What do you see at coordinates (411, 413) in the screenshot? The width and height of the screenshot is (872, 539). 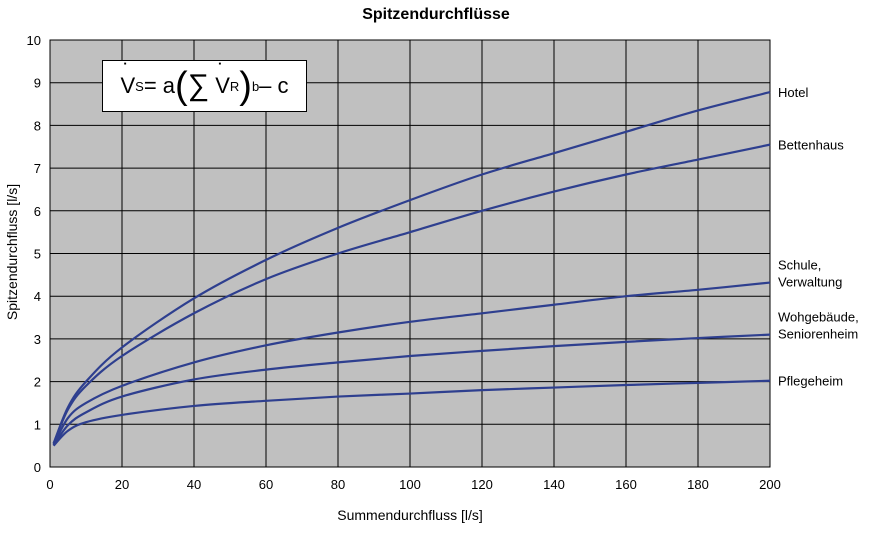 I see `series-line` at bounding box center [411, 413].